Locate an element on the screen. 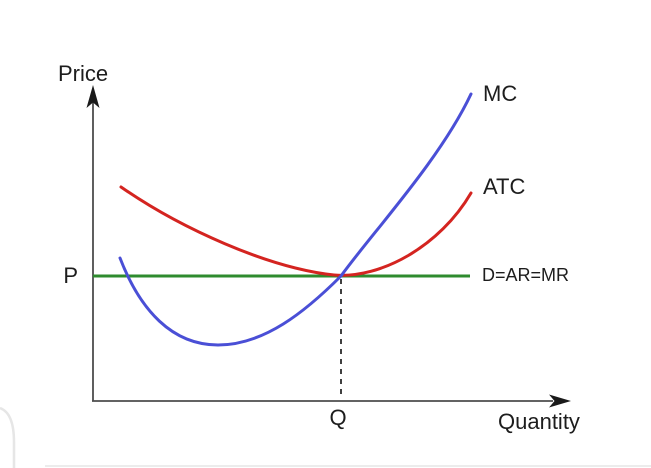  bottom-divider is located at coordinates (348, 466).